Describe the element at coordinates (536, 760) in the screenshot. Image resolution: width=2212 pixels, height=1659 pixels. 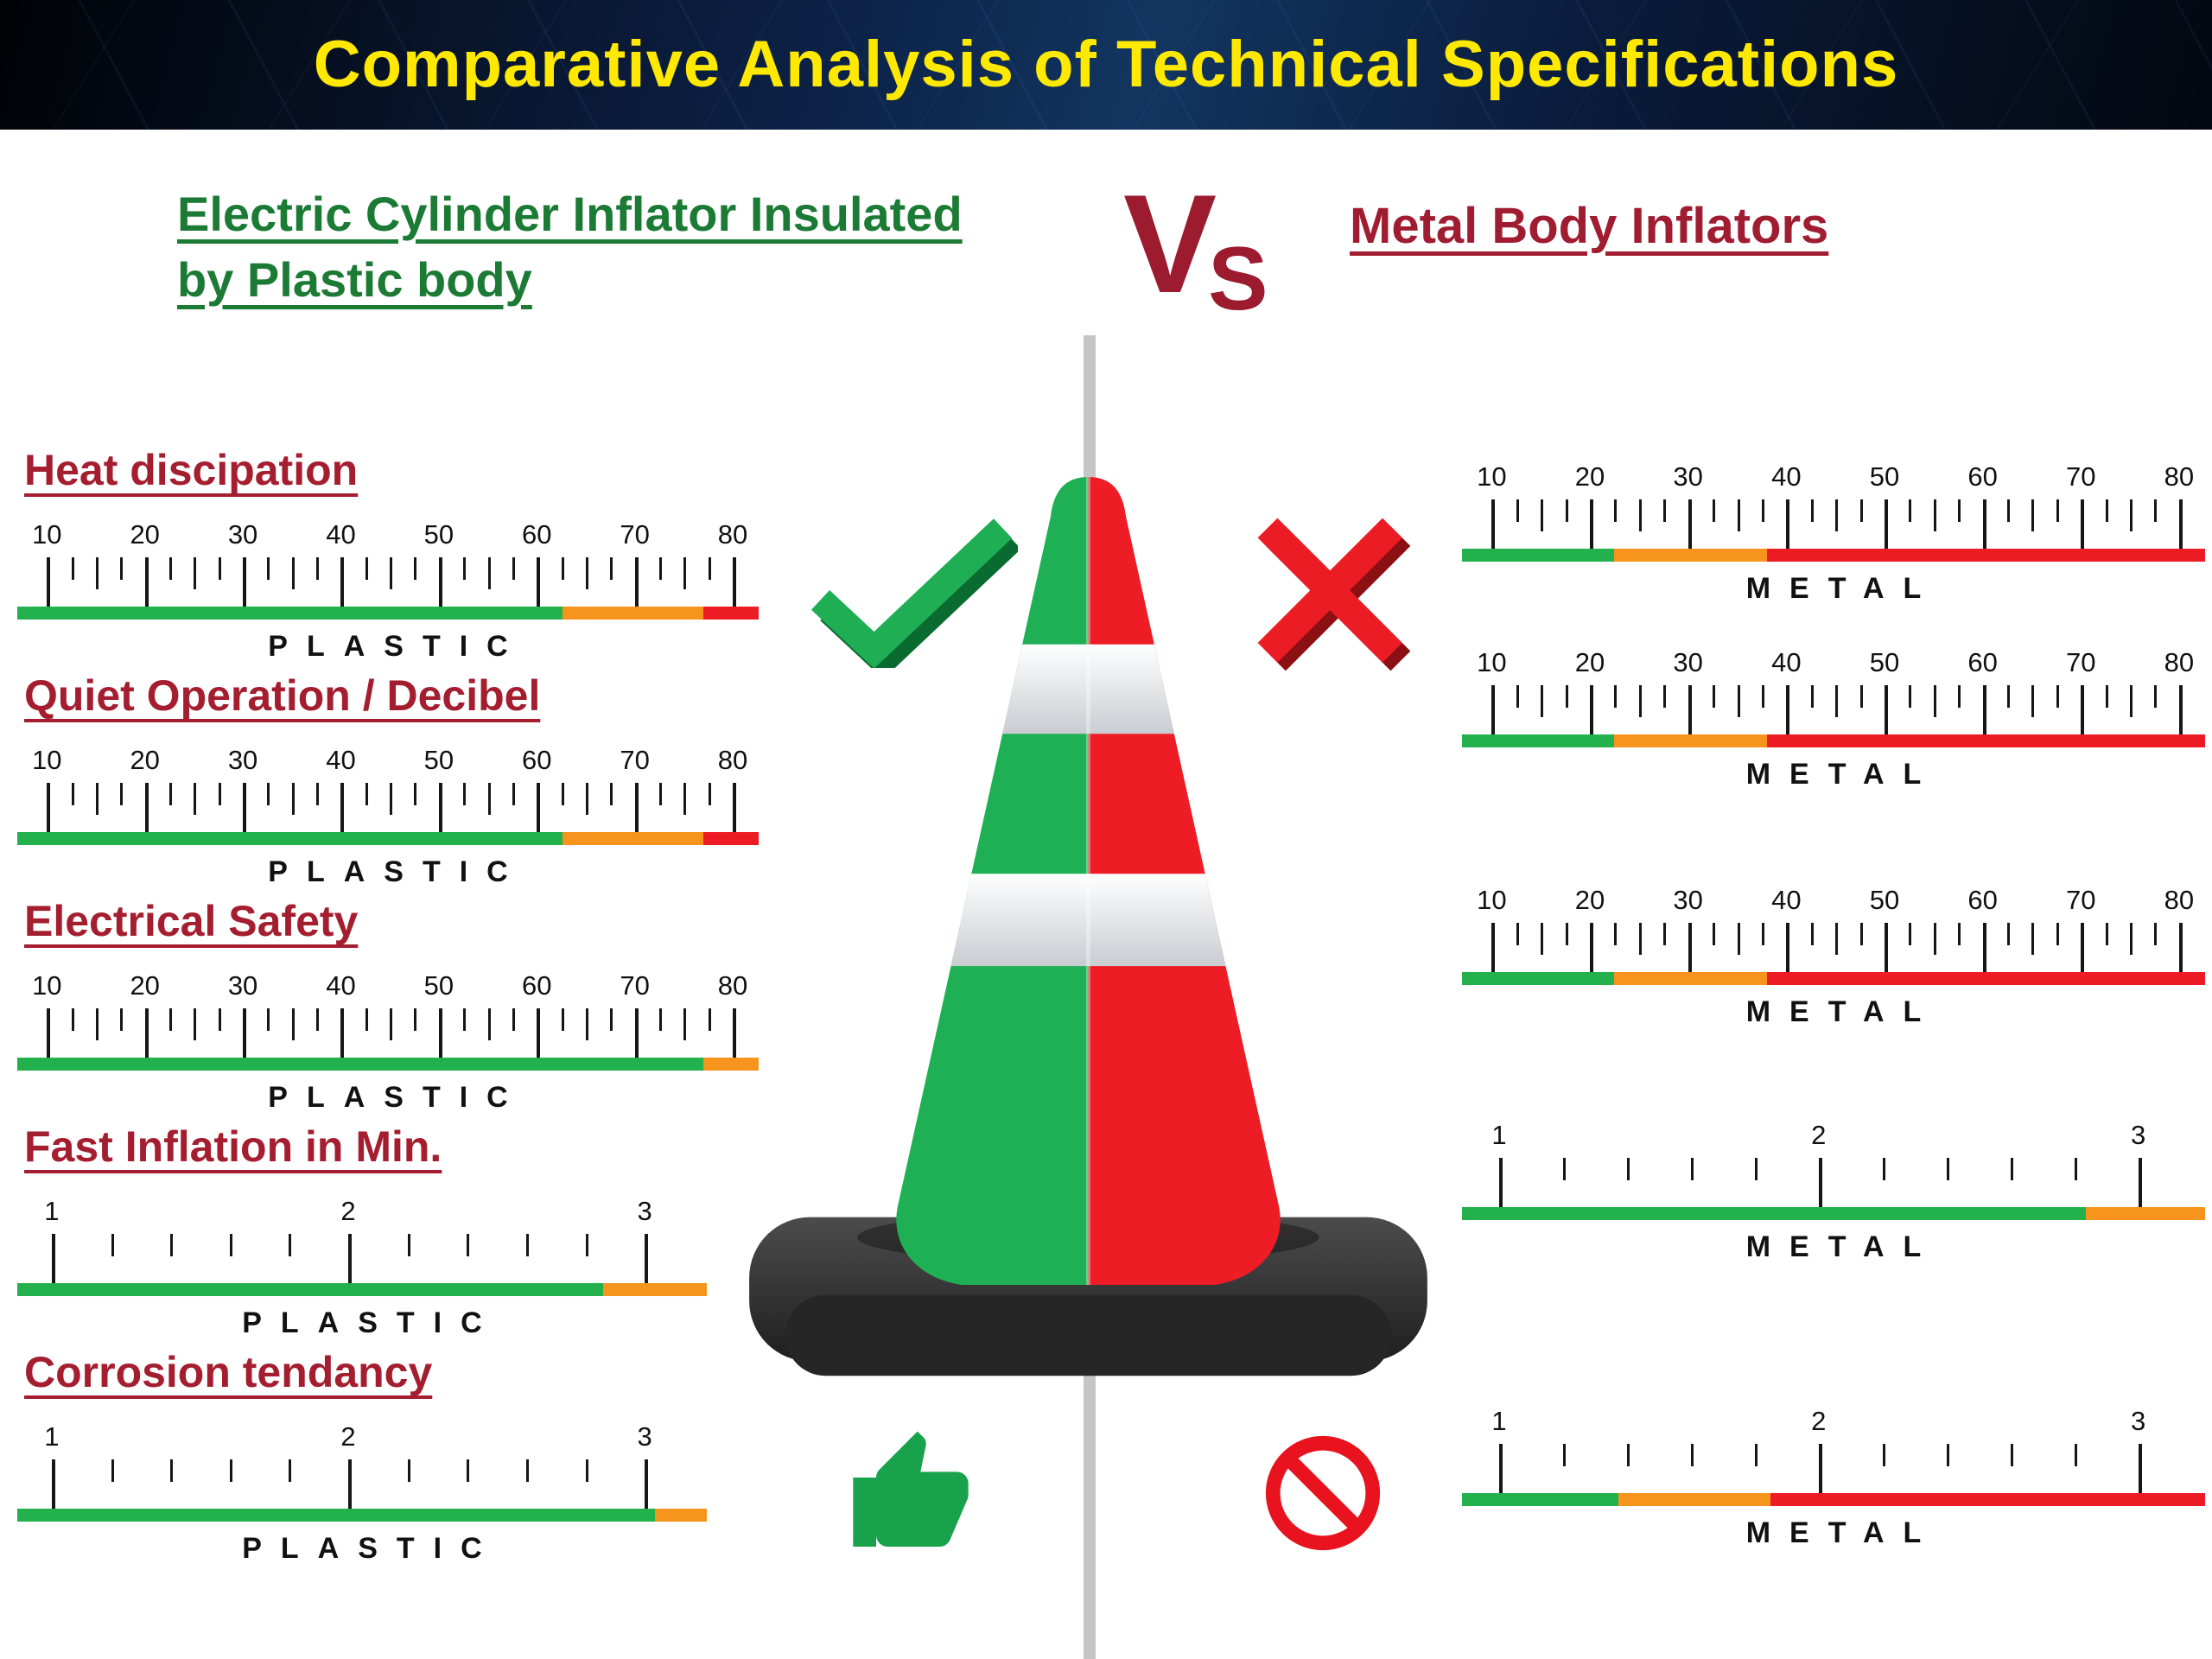
I see `tick-number: 60` at that location.